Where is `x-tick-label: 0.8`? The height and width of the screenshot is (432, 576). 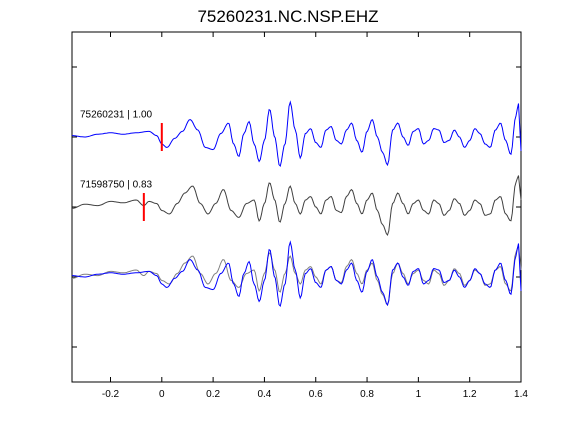
x-tick-label: 0.8 is located at coordinates (367, 394).